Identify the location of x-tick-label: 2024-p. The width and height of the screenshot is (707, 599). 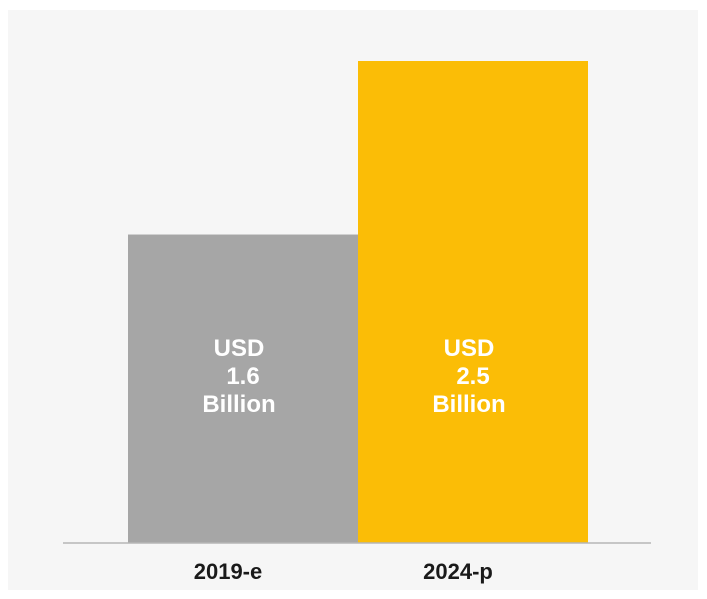
(458, 571).